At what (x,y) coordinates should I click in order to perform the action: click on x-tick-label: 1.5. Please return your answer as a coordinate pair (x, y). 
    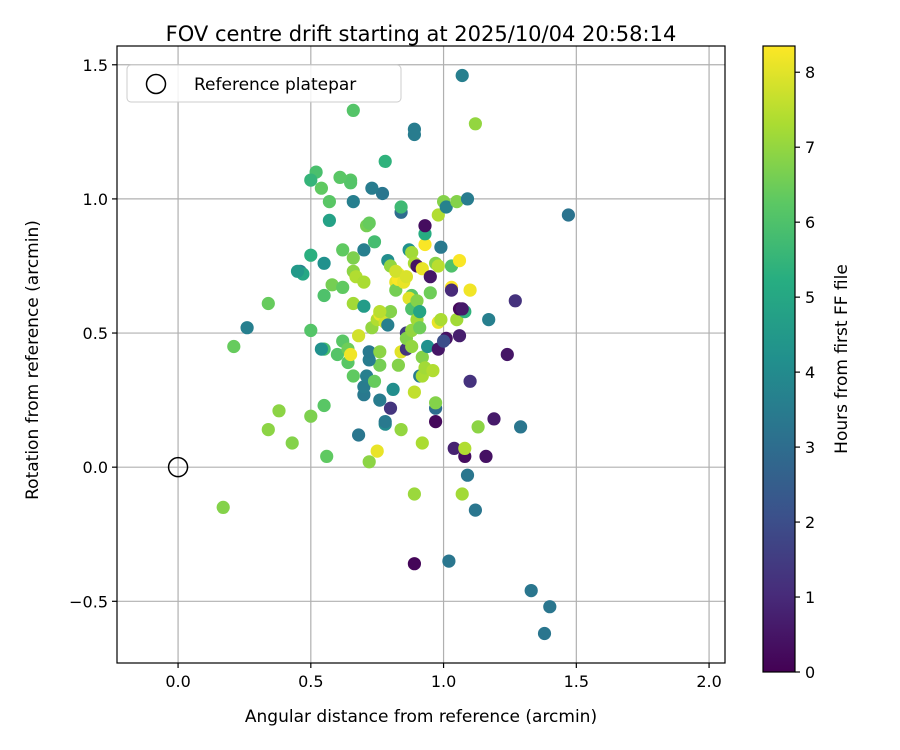
    Looking at the image, I should click on (576, 681).